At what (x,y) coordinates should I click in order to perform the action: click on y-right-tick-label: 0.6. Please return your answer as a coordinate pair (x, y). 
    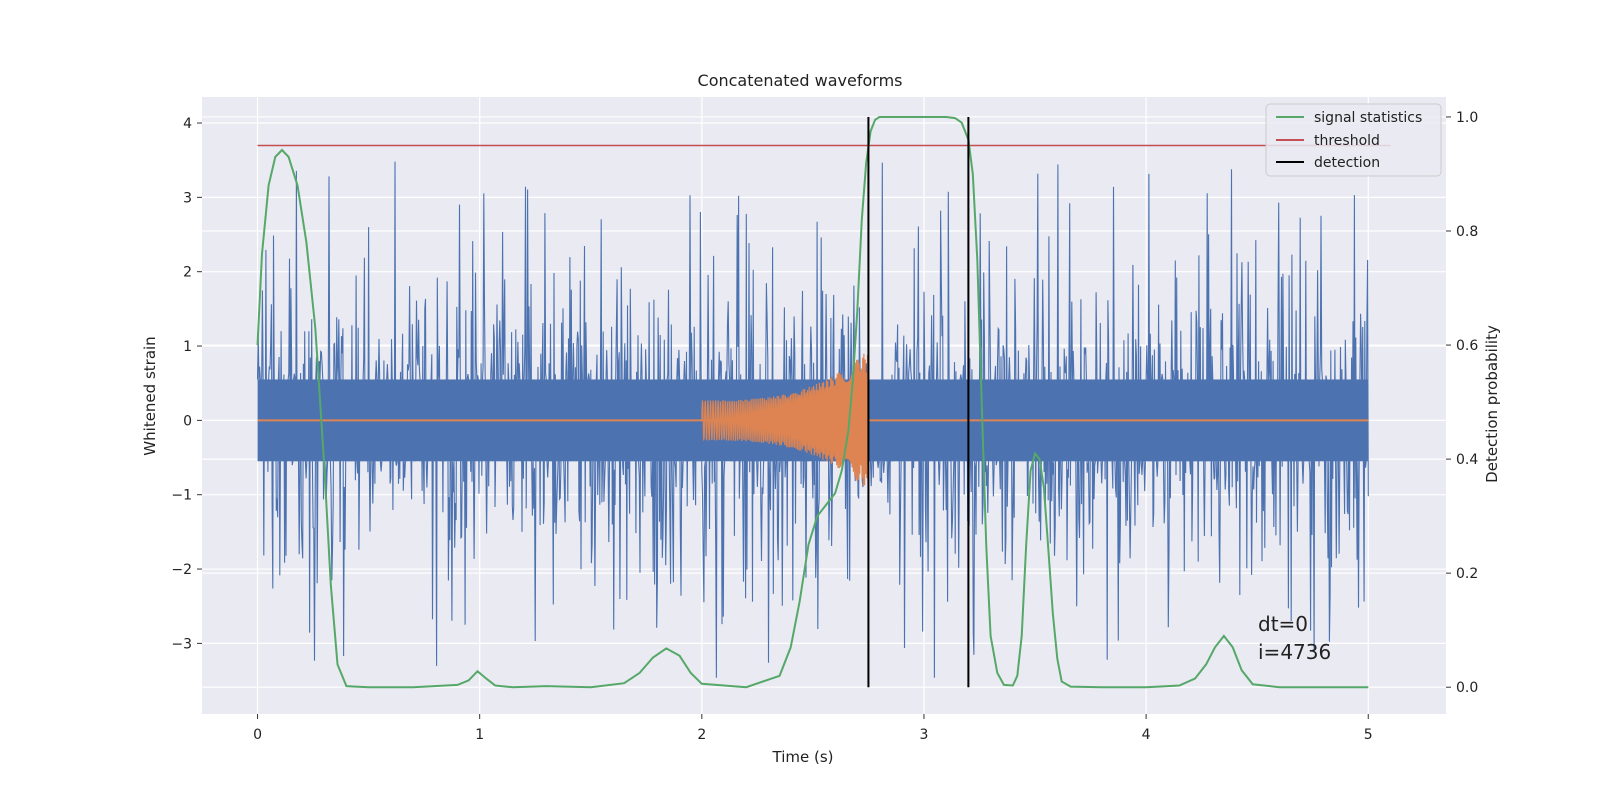
    Looking at the image, I should click on (1467, 346).